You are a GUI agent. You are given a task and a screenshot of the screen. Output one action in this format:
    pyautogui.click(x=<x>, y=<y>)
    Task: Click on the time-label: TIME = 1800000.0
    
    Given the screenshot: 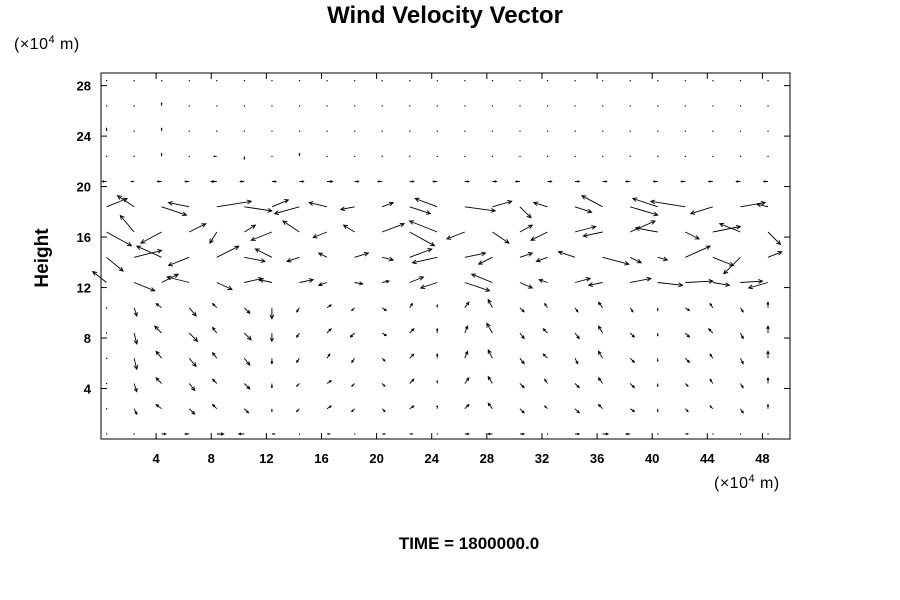 What is the action you would take?
    pyautogui.click(x=469, y=543)
    